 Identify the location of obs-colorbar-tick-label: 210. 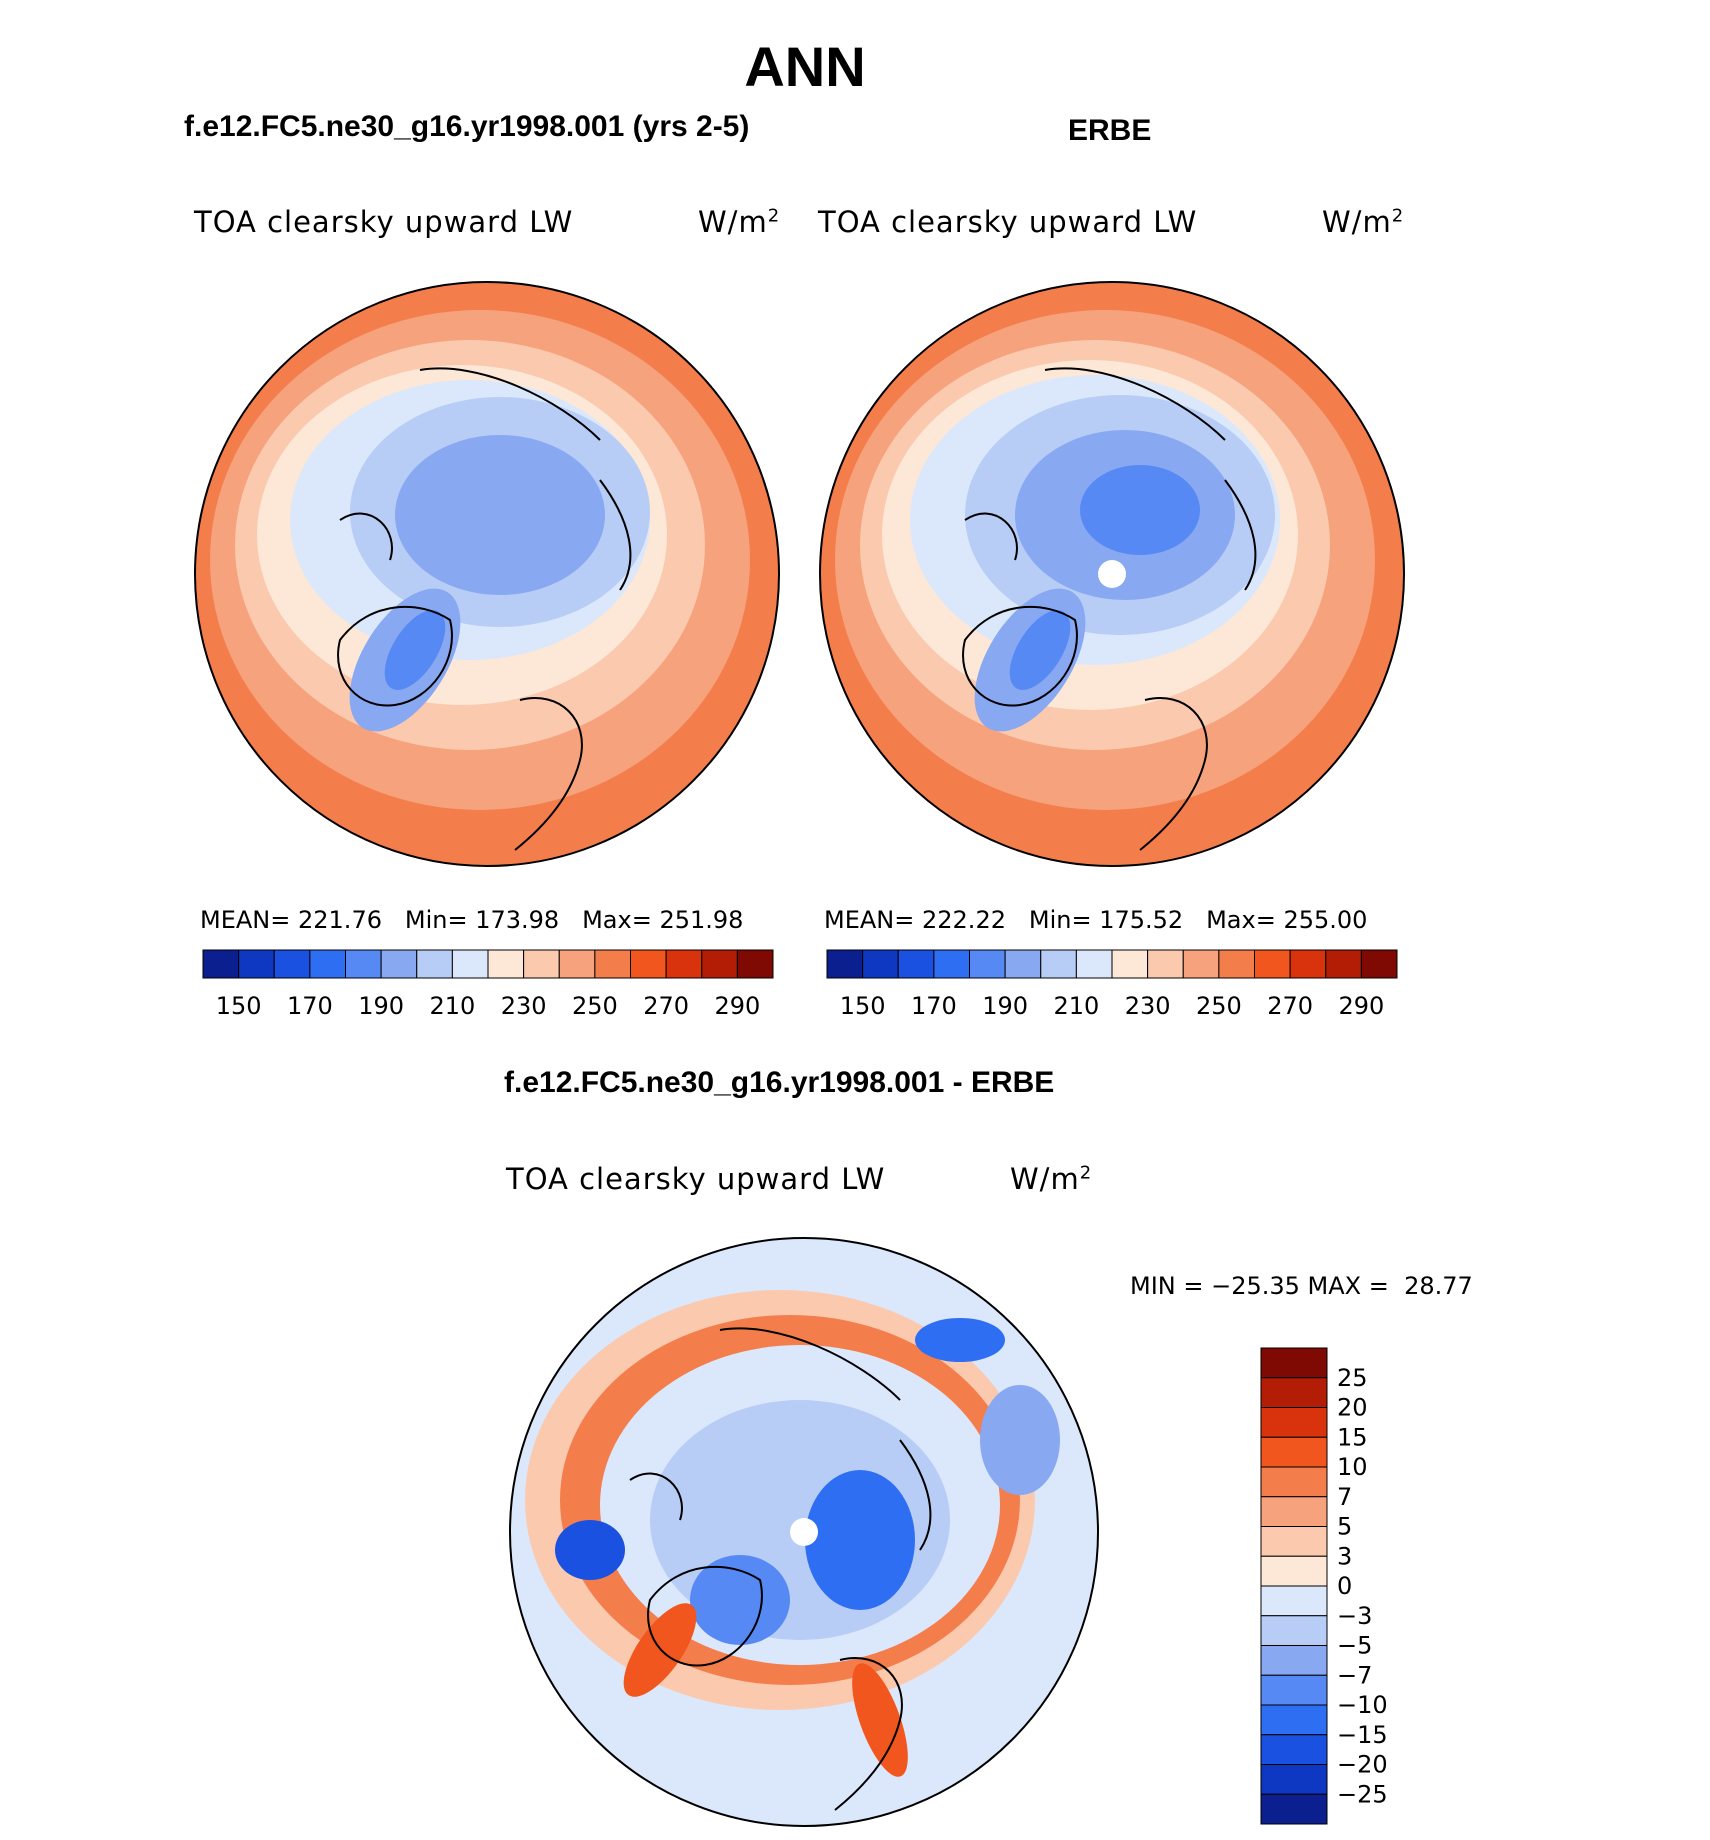
(1076, 1006).